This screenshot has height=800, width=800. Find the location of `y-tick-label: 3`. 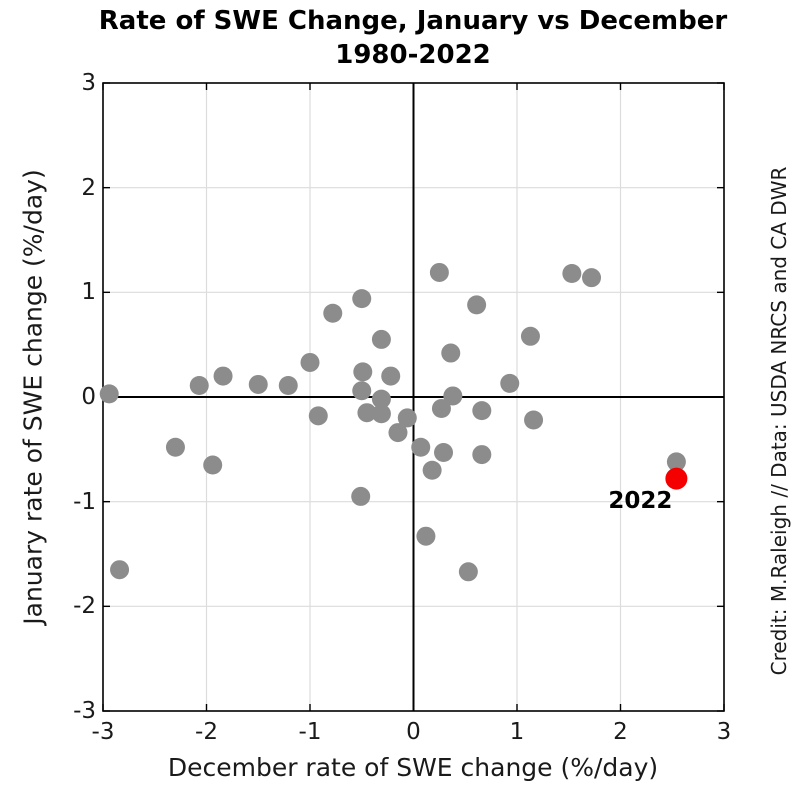

y-tick-label: 3 is located at coordinates (88, 83).